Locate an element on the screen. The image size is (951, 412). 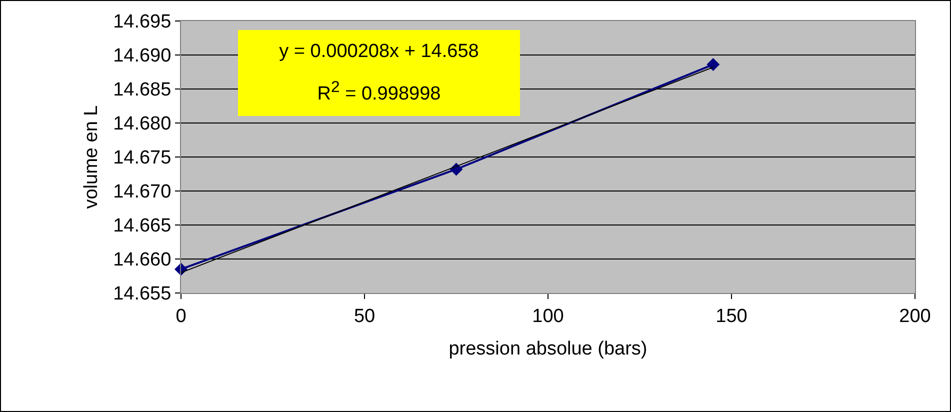
annotation: y = 0.000208x + 14.658 is located at coordinates (379, 52).